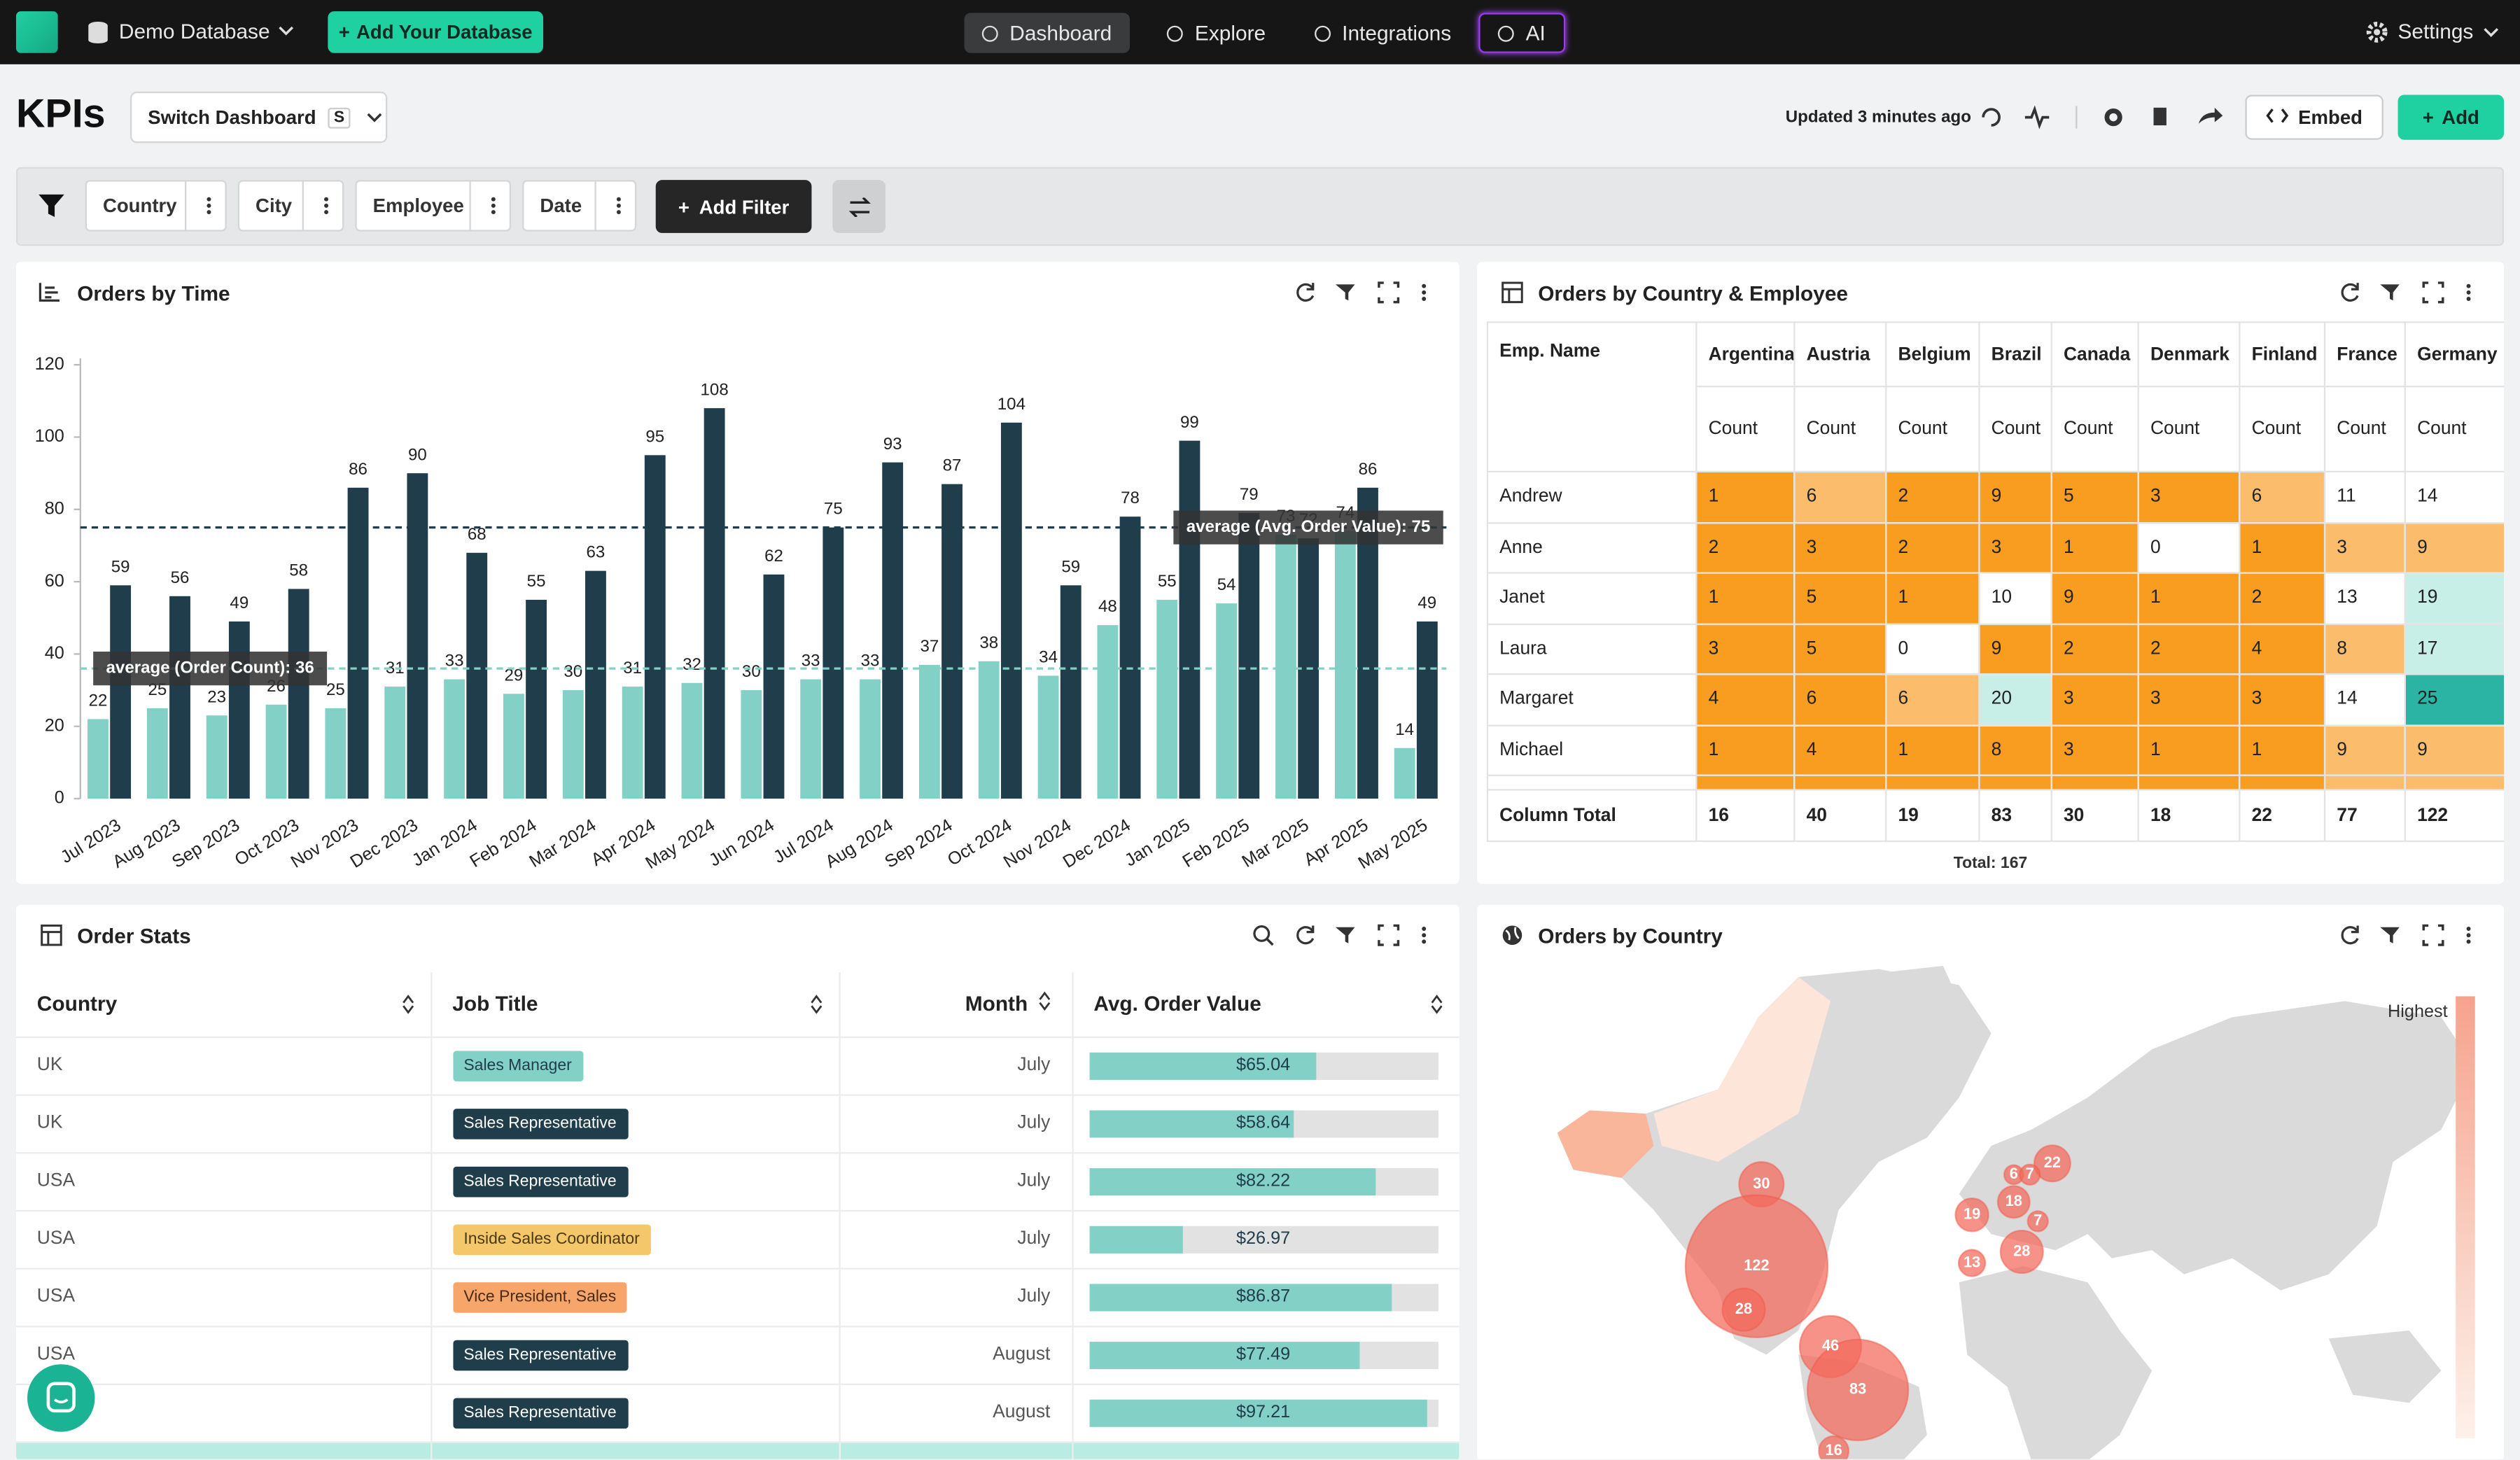 The height and width of the screenshot is (1460, 2520). I want to click on nav-tab: Explore, so click(1217, 32).